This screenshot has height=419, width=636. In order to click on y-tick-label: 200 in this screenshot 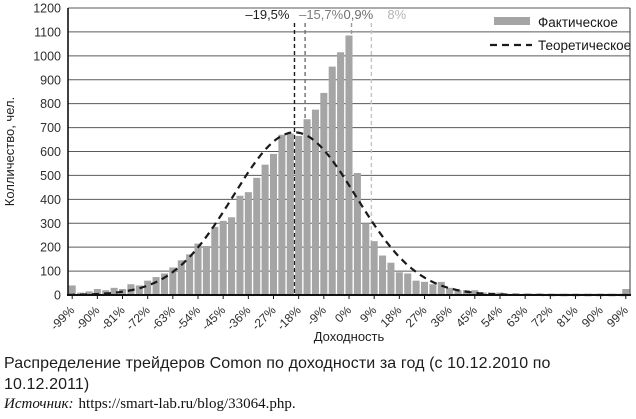, I will do `click(50, 248)`.